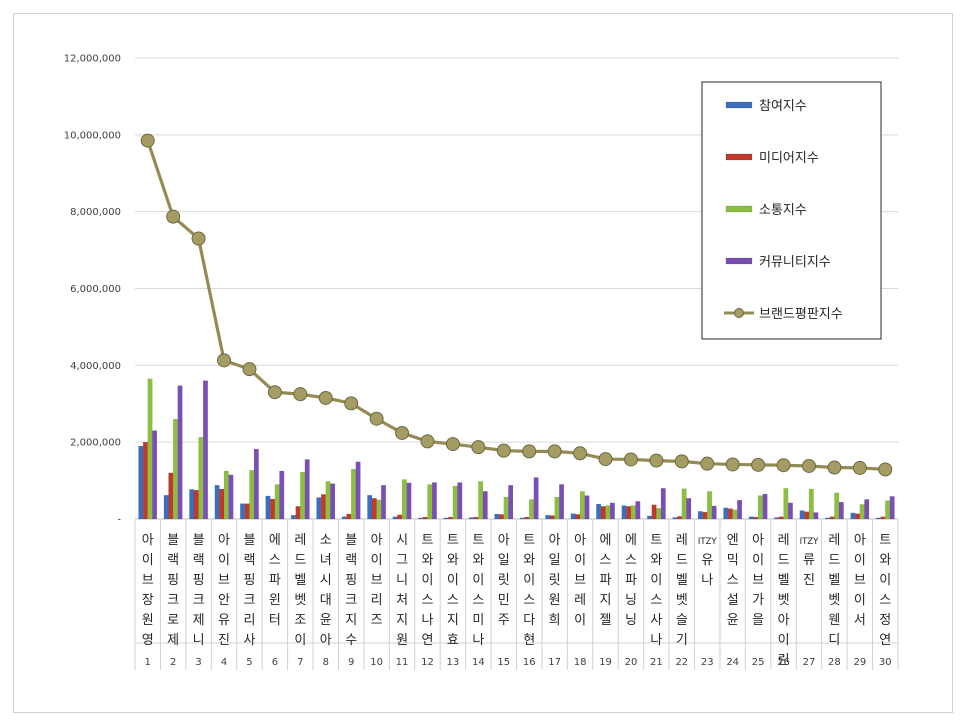 This screenshot has height=725, width=966. What do you see at coordinates (732, 662) in the screenshot?
I see `x-rank-label: 24` at bounding box center [732, 662].